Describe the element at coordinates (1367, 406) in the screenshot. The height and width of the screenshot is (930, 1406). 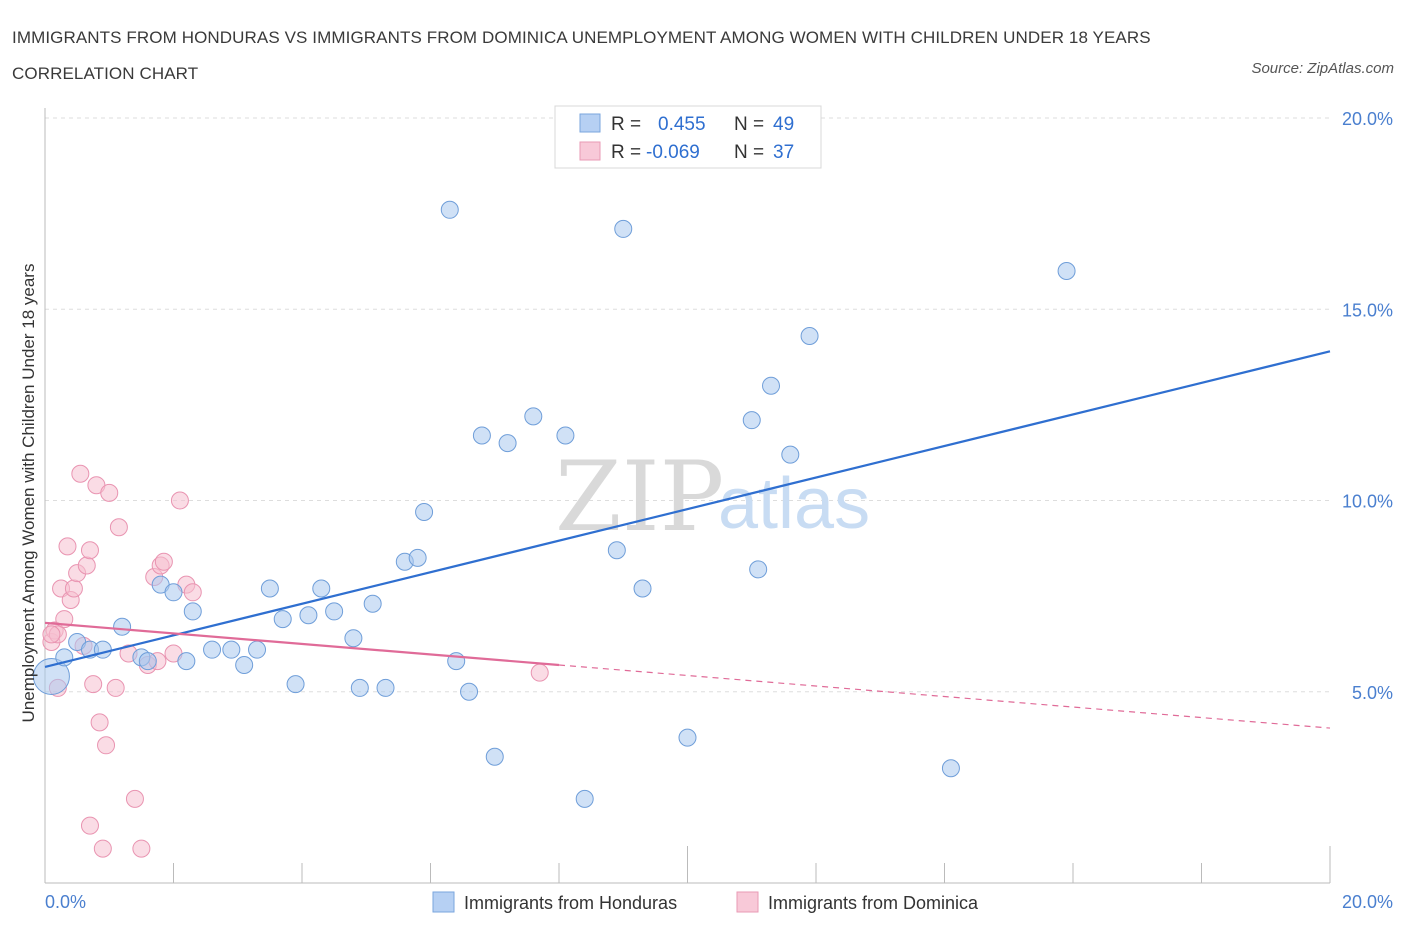
I see `y-tick-labels: 5.0% 10.0% 15.0% 20.0%` at that location.